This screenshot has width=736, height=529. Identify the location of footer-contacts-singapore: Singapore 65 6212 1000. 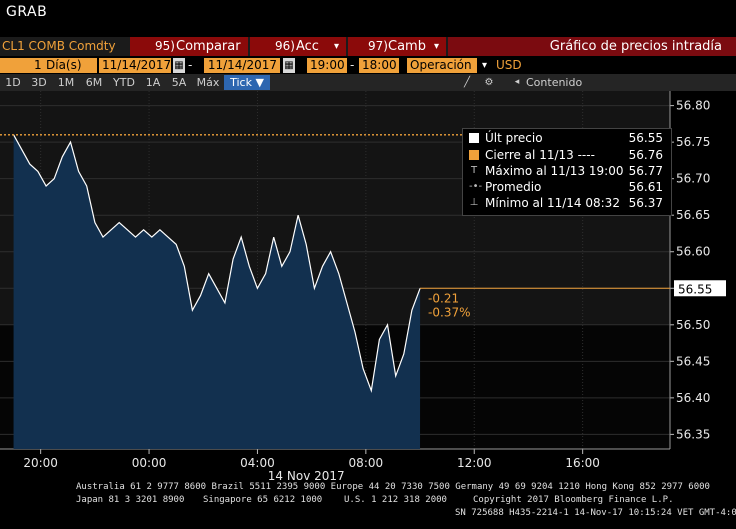
(263, 500).